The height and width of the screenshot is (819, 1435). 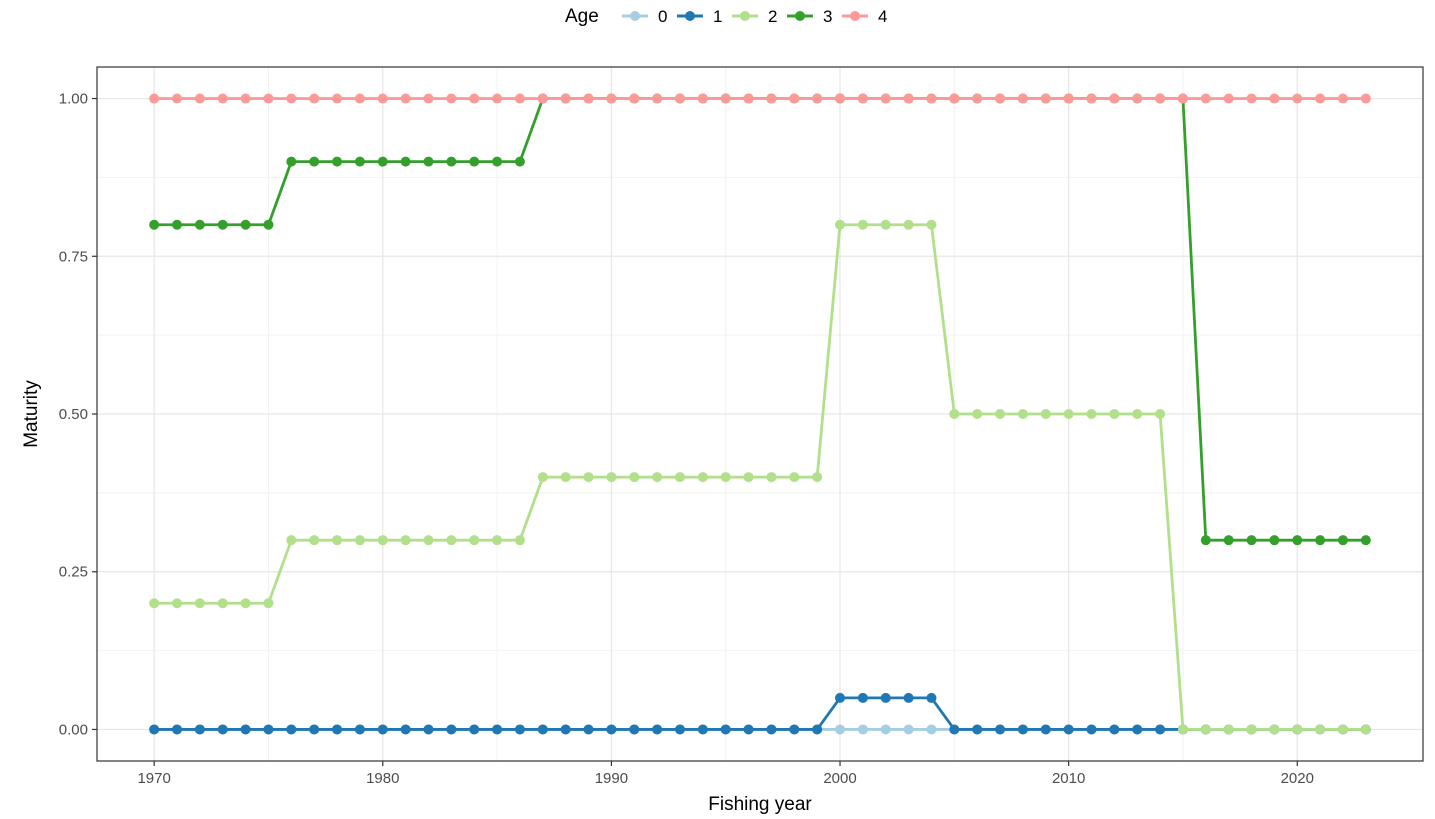 I want to click on y-tick-label: 0.25, so click(x=73, y=572).